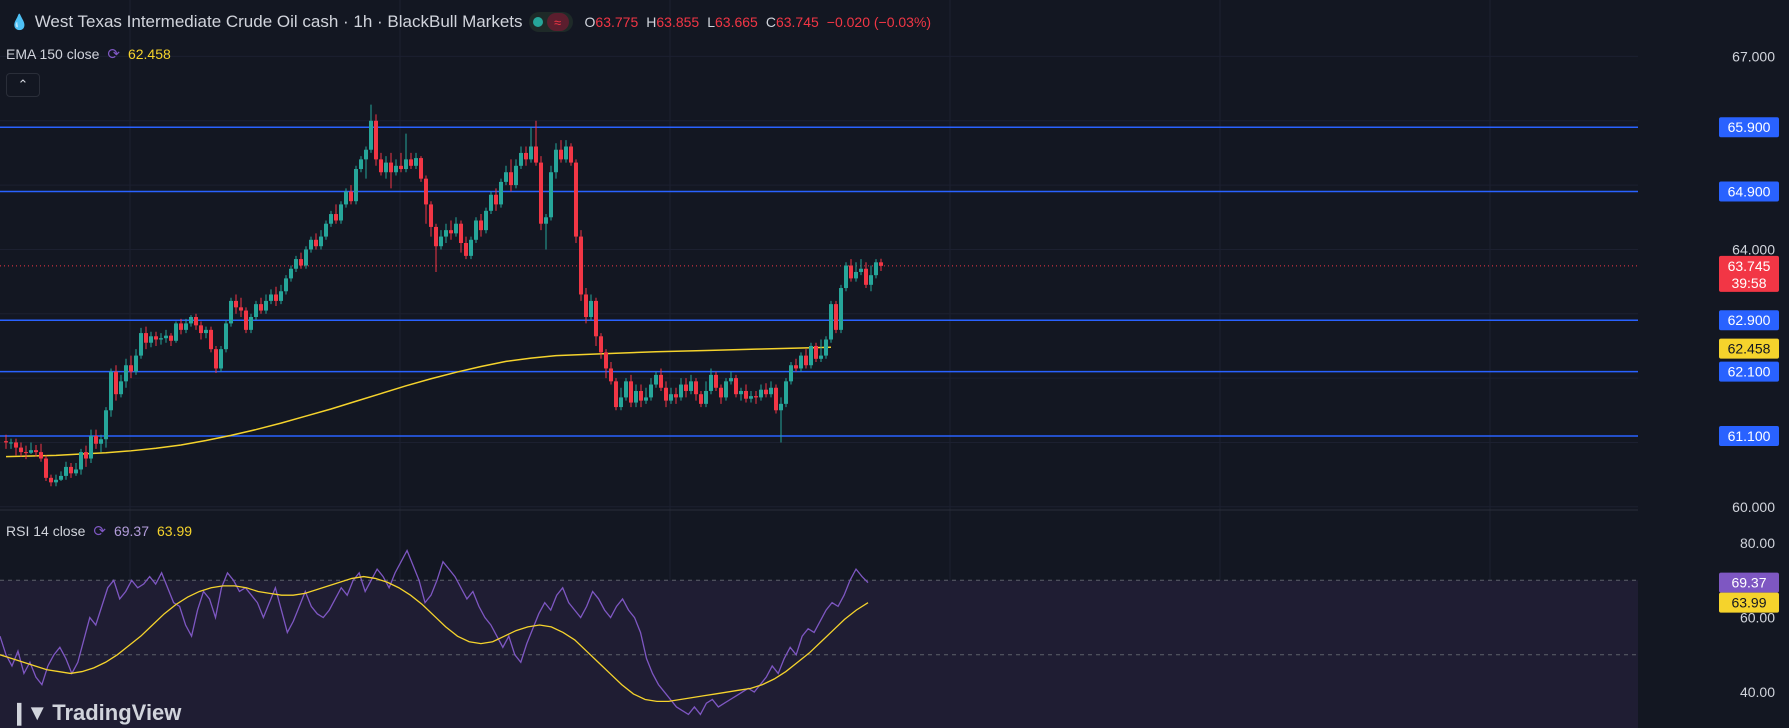 This screenshot has height=728, width=1789. I want to click on market-open-icon, so click(537, 22).